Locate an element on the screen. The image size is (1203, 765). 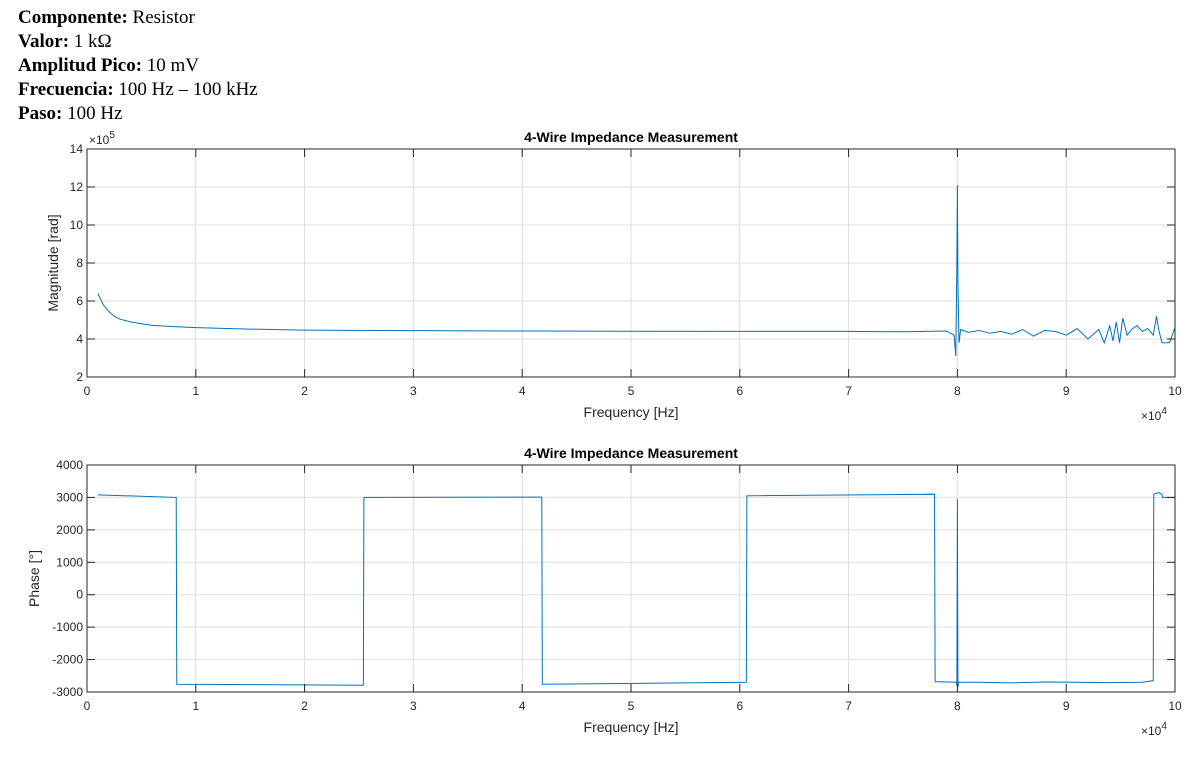
info-value: 100 Hz – 100 kHz is located at coordinates (185, 89).